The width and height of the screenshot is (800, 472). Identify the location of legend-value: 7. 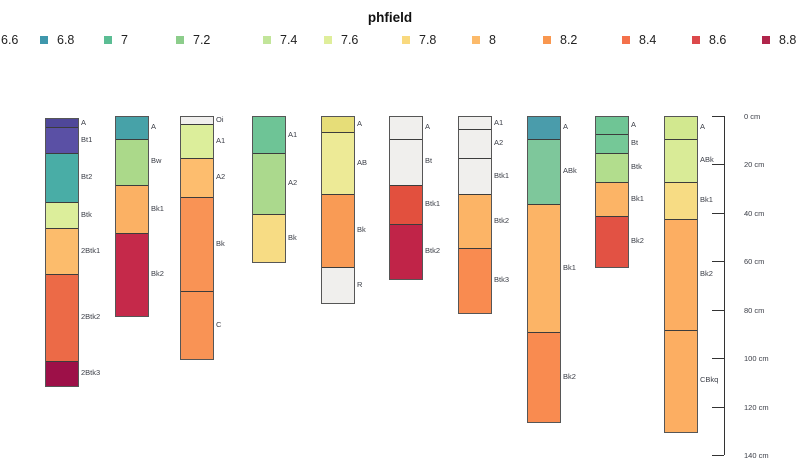
(124, 40).